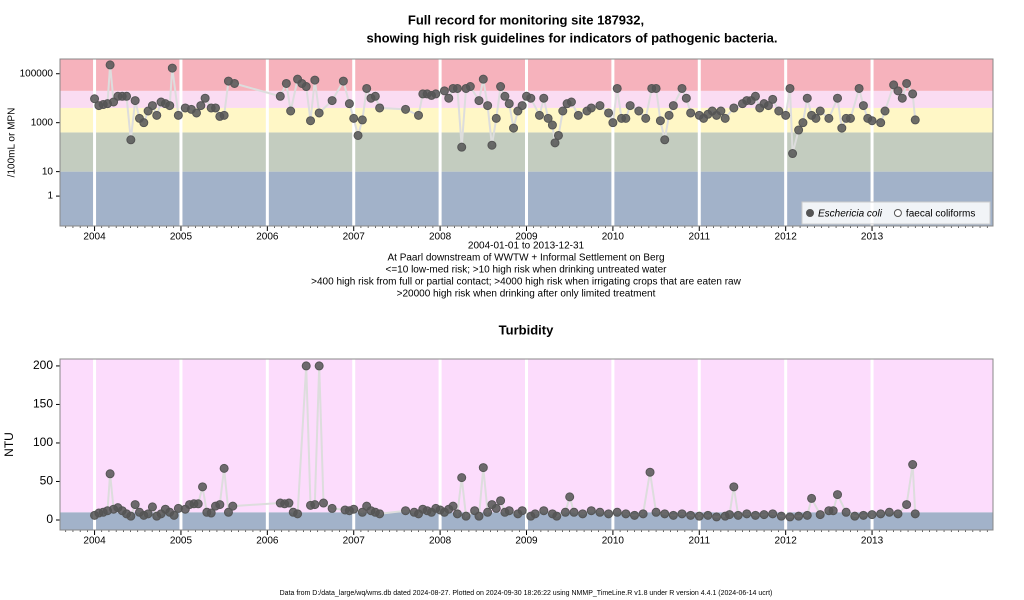 This screenshot has height=600, width=1024. What do you see at coordinates (940, 214) in the screenshot?
I see `legend-label: faecal coliforms` at bounding box center [940, 214].